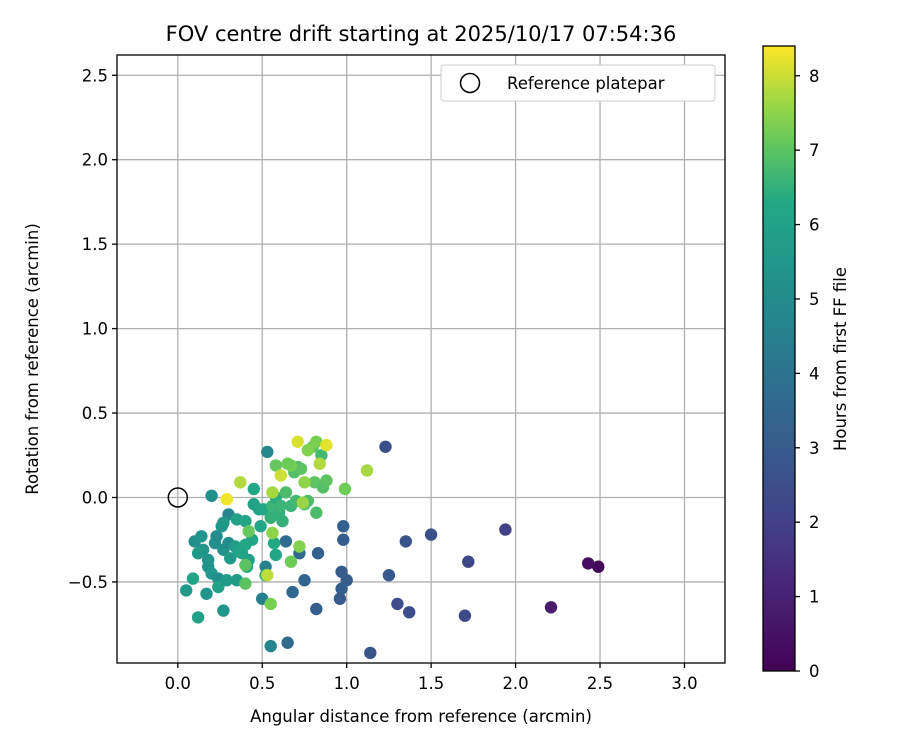  What do you see at coordinates (814, 76) in the screenshot?
I see `colorbar-tick-label: 8` at bounding box center [814, 76].